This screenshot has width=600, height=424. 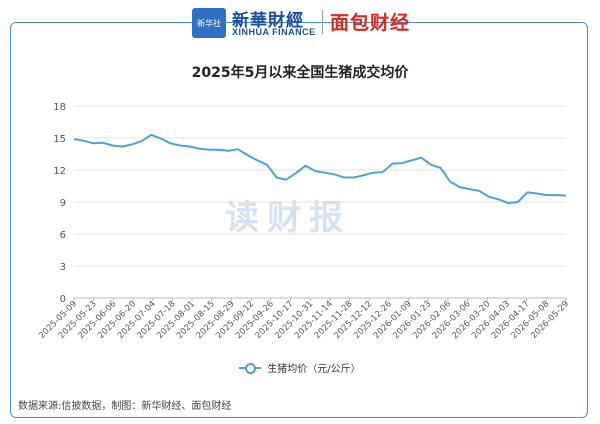 What do you see at coordinates (59, 171) in the screenshot?
I see `y-tick-label: 12` at bounding box center [59, 171].